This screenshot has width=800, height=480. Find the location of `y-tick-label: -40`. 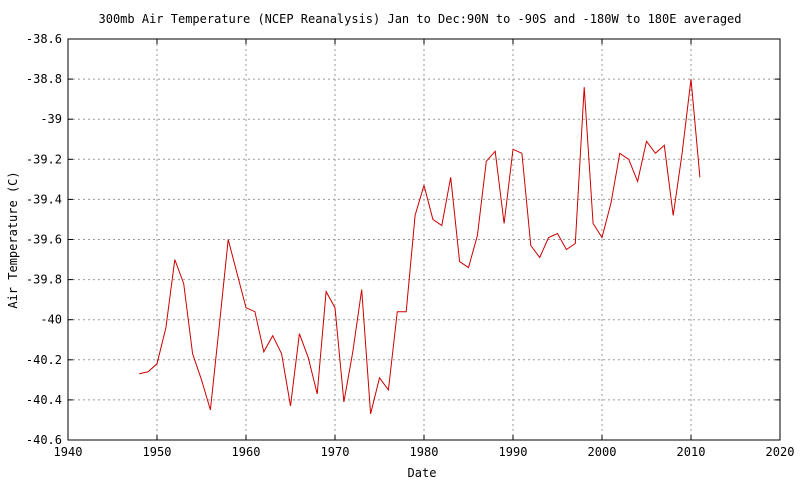

y-tick-label: -40 is located at coordinates (51, 320).